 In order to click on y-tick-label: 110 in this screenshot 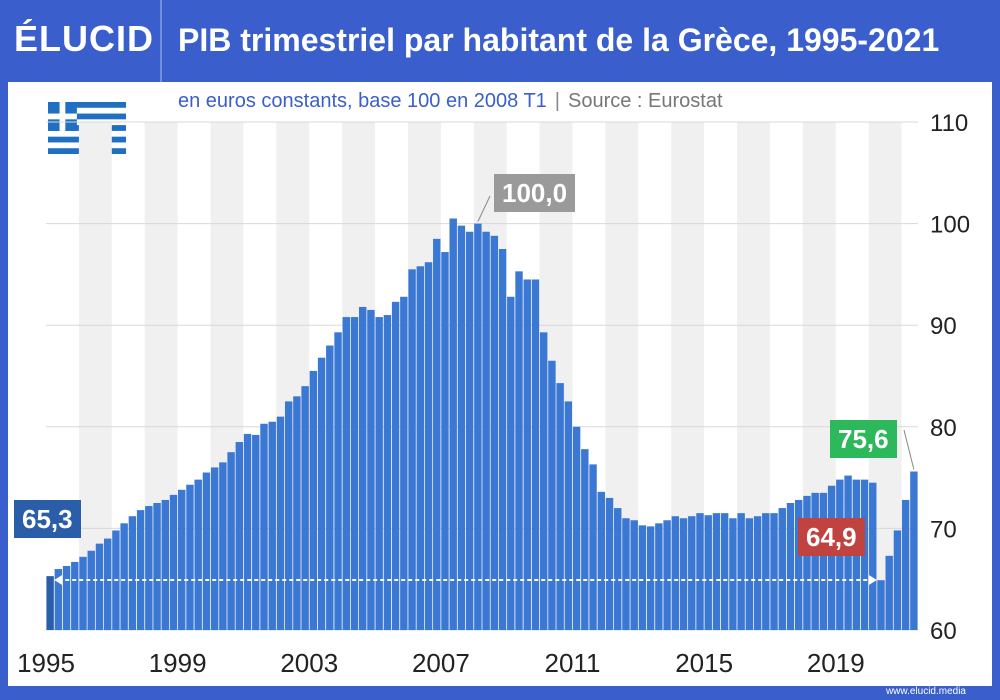, I will do `click(949, 123)`.